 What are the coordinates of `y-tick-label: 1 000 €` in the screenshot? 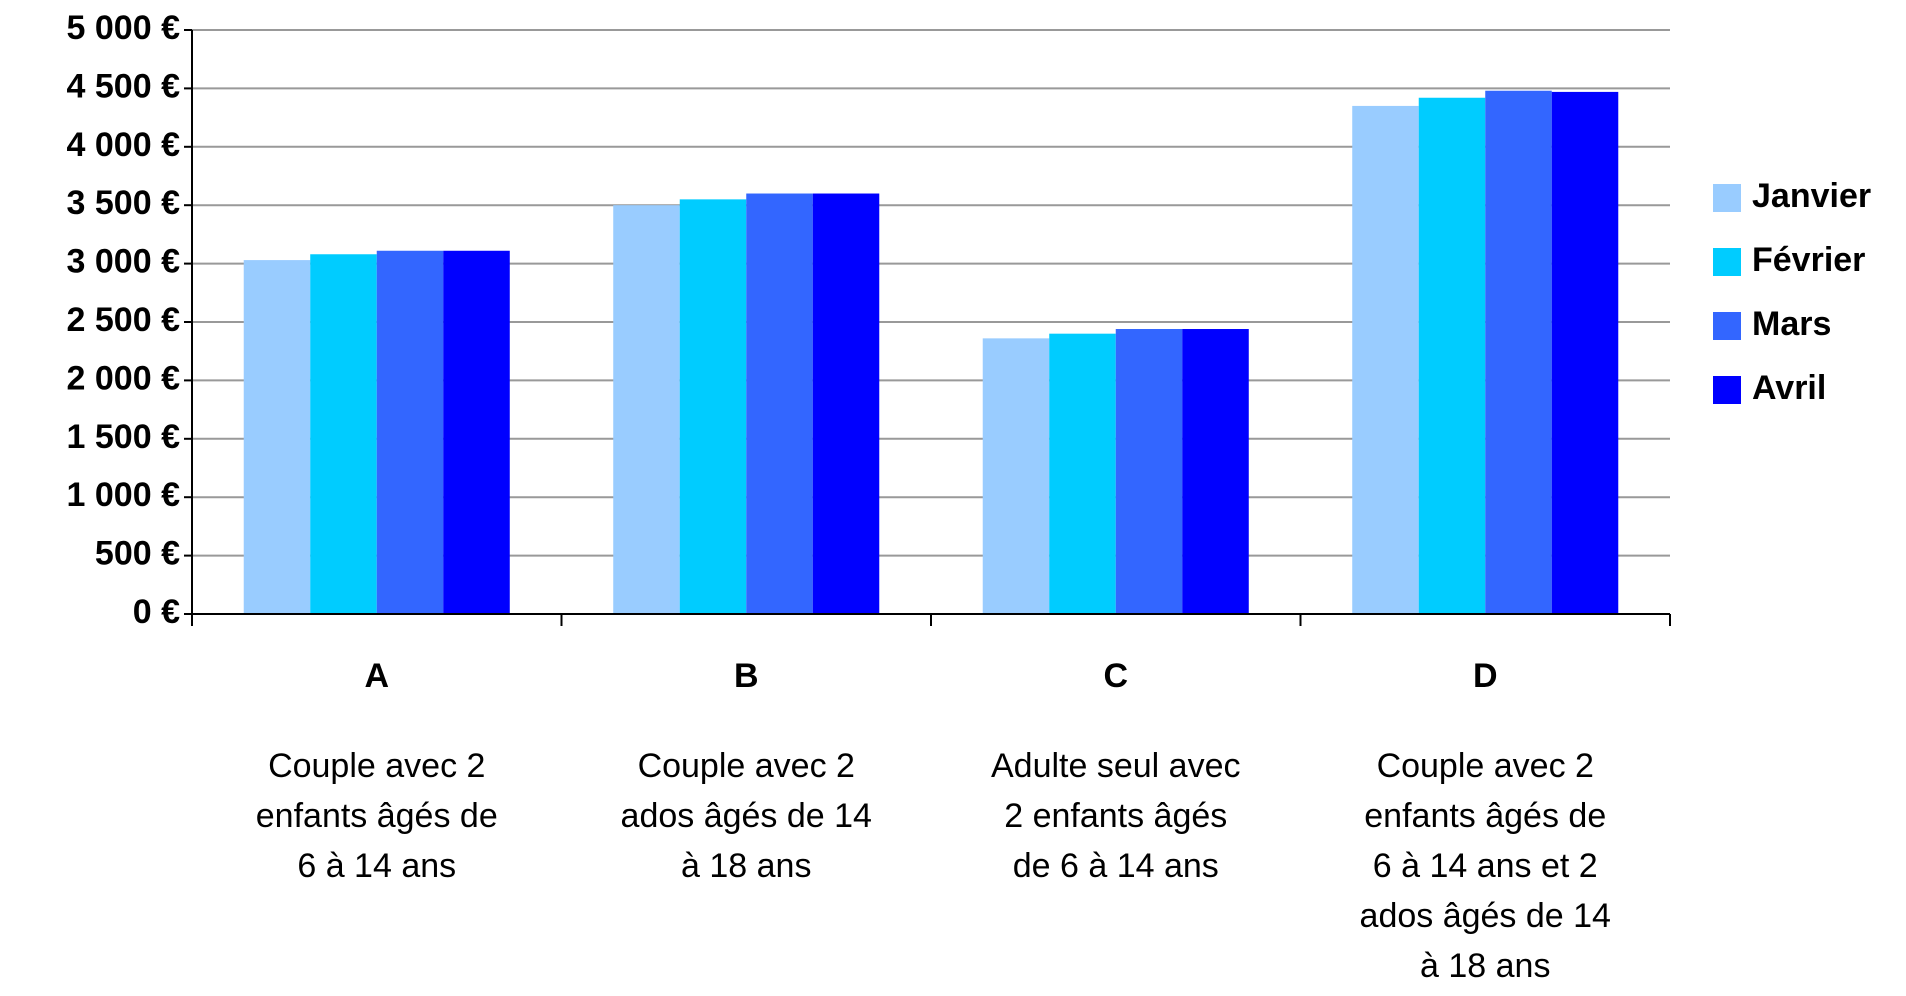 It's located at (124, 495).